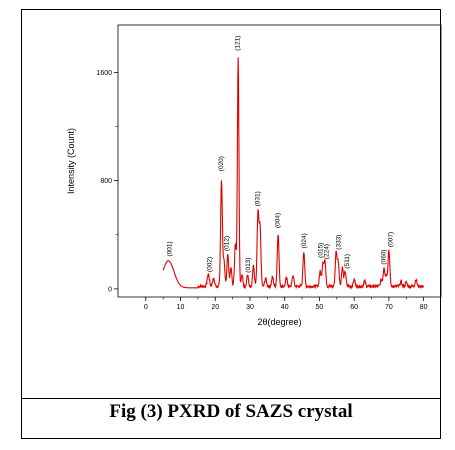  I want to click on peak-label: (001), so click(169, 248).